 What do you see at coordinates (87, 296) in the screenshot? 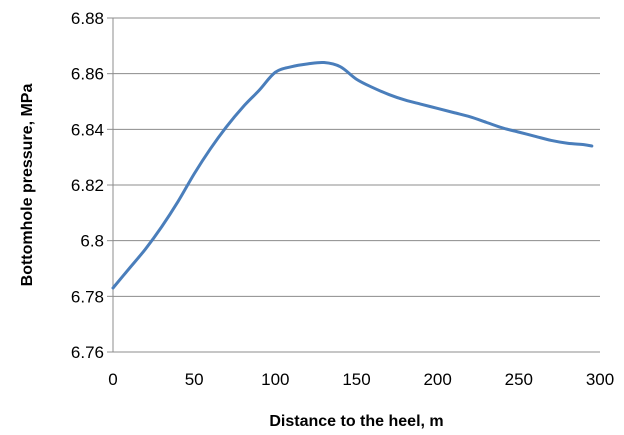
I see `y-tick-label: 6.78` at bounding box center [87, 296].